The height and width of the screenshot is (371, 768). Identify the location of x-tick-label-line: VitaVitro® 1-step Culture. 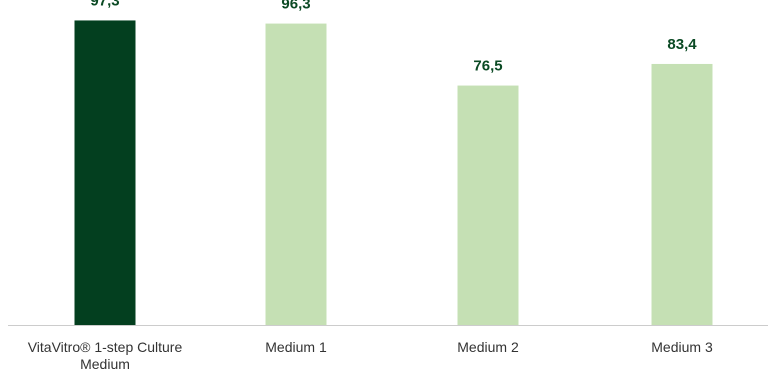
(105, 347).